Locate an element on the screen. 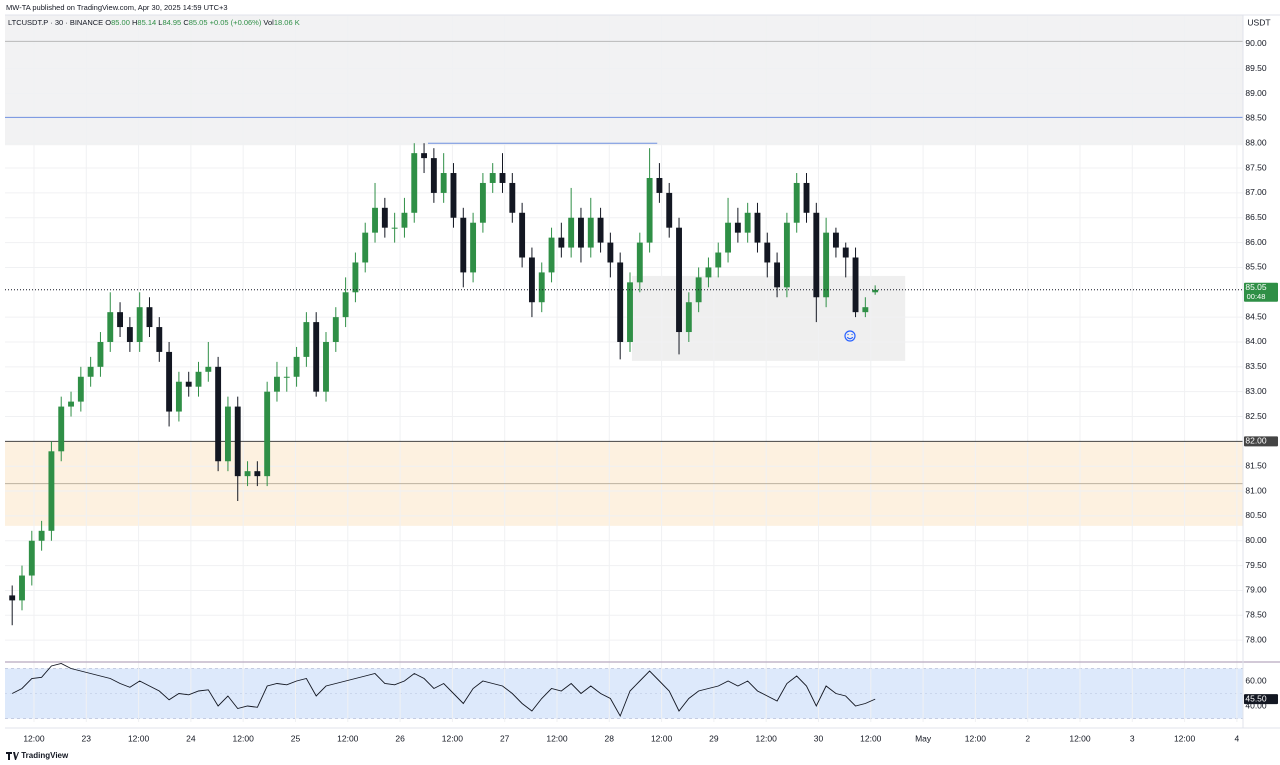 This screenshot has height=765, width=1280. y-tick-label: 79.50 is located at coordinates (1256, 565).